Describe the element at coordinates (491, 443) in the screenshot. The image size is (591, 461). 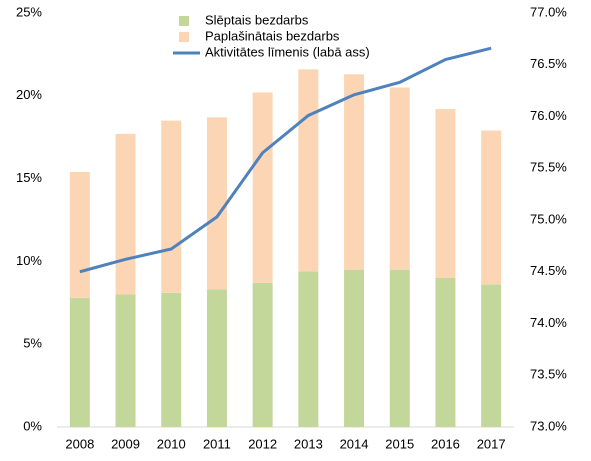
I see `x-tick-label: 2017` at that location.